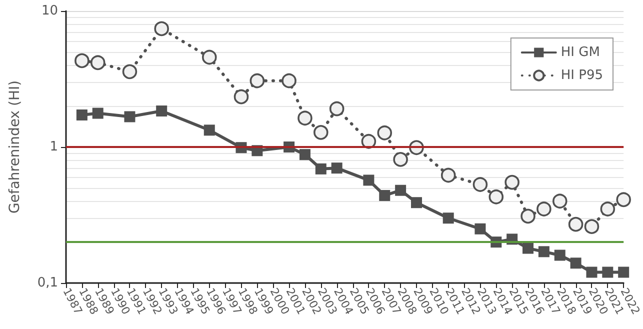 The height and width of the screenshot is (329, 643). I want to click on legend-label: HI P95, so click(581, 75).